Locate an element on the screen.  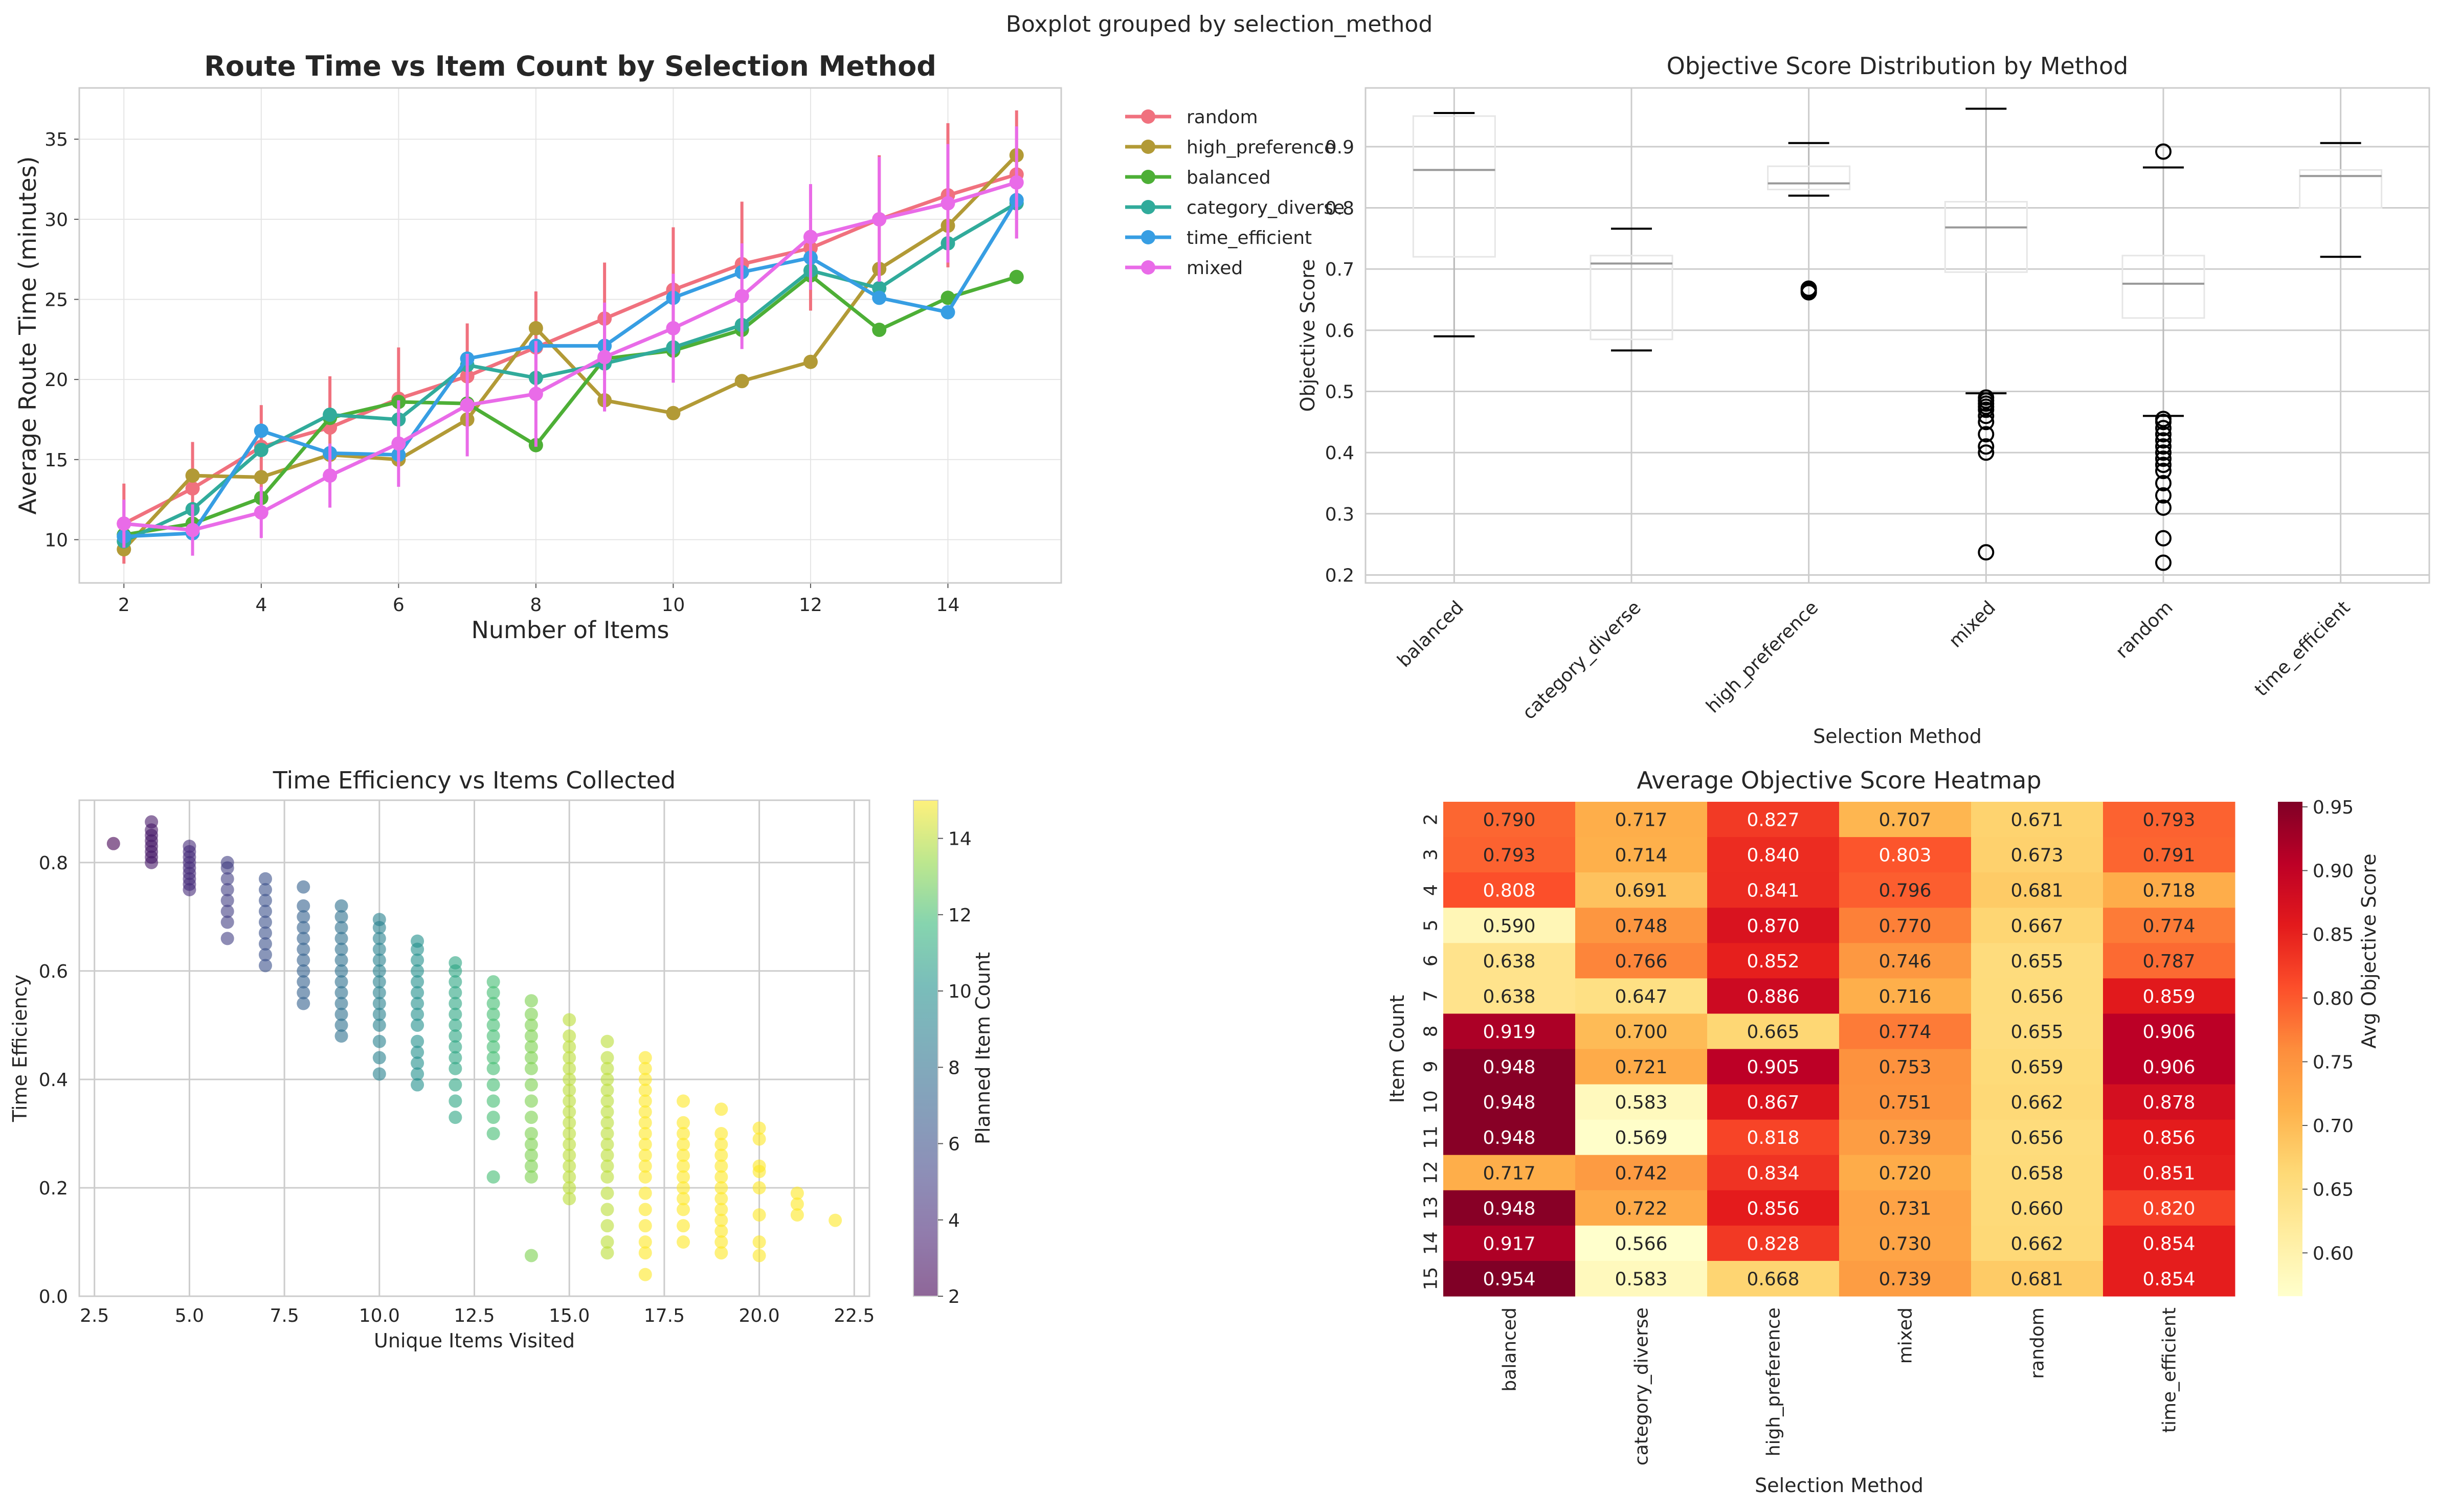
heatmap-cell-label: 0.656 is located at coordinates (2036, 996).